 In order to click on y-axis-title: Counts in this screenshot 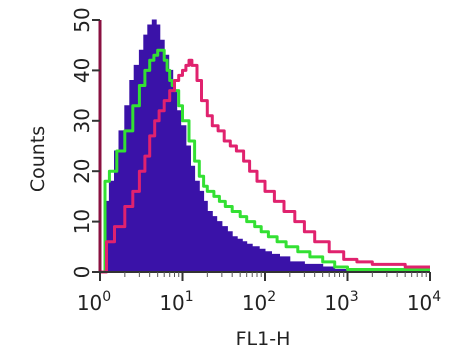, I will do `click(38, 159)`.